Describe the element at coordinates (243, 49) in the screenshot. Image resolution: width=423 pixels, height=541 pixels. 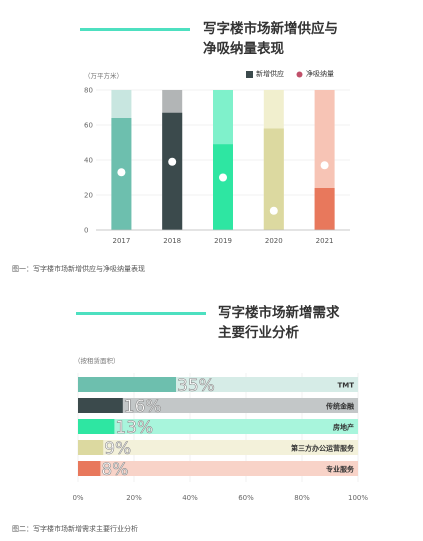
I see `chart1-title-line2: 净吸纳量表现` at that location.